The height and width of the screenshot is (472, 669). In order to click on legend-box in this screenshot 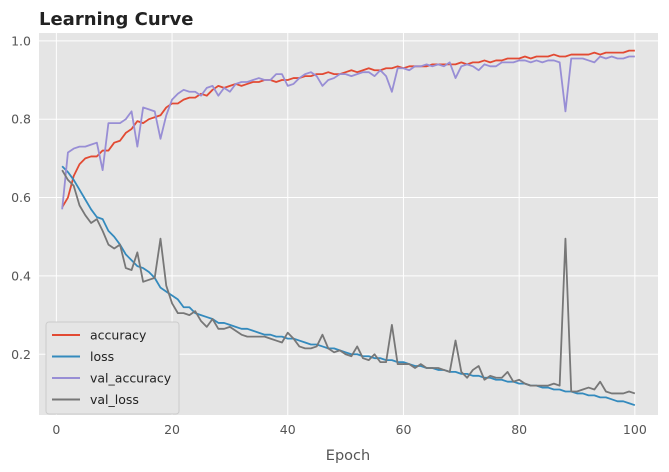, I will do `click(112, 368)`.